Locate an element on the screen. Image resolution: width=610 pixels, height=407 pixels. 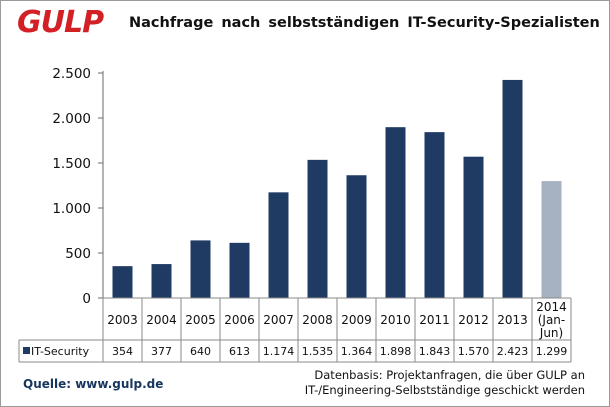
category-label: 2003 is located at coordinates (122, 320).